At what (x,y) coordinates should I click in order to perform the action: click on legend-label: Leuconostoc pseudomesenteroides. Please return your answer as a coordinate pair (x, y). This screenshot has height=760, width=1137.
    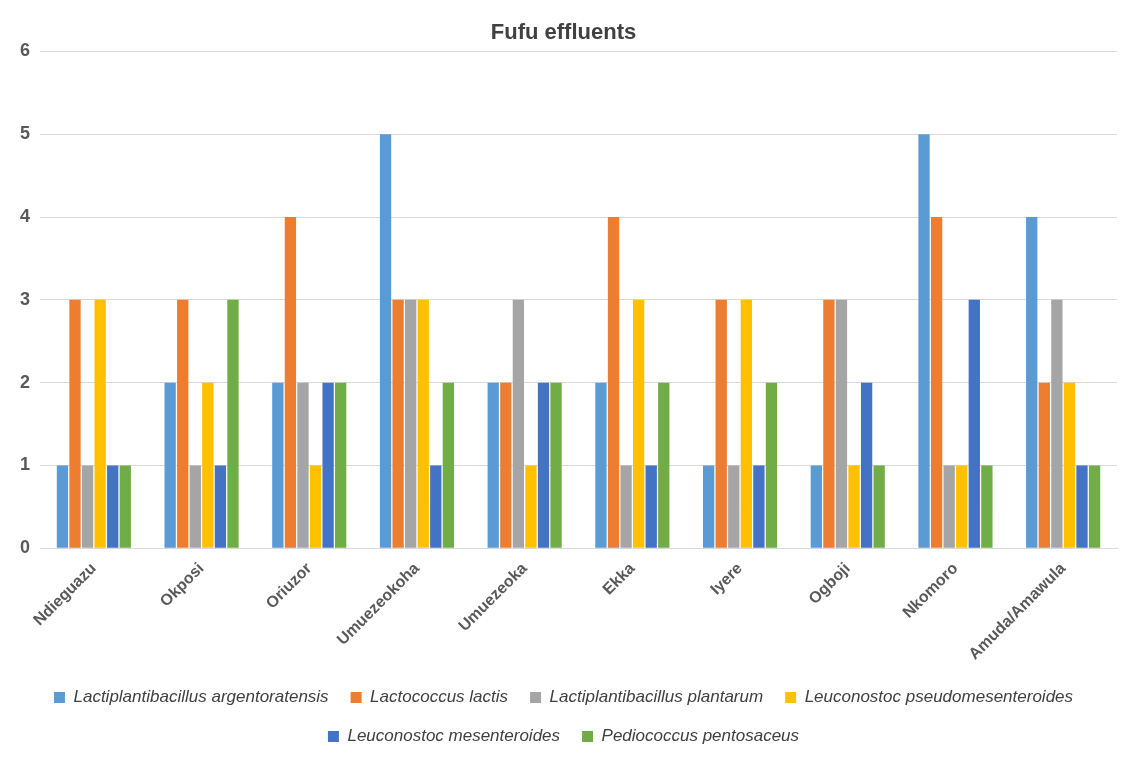
    Looking at the image, I should click on (939, 697).